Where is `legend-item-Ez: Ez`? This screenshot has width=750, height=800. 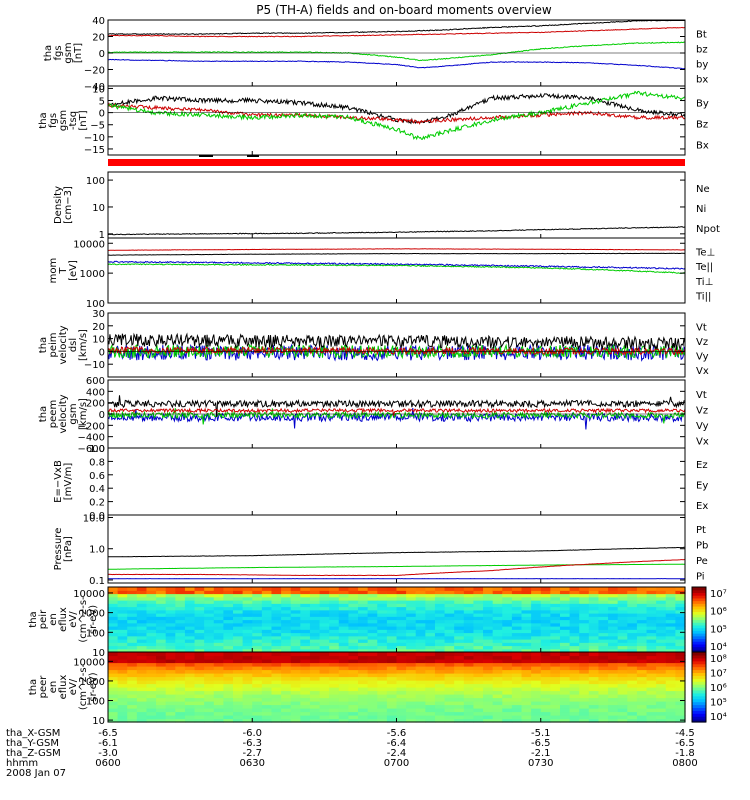 legend-item-Ez: Ez is located at coordinates (702, 465).